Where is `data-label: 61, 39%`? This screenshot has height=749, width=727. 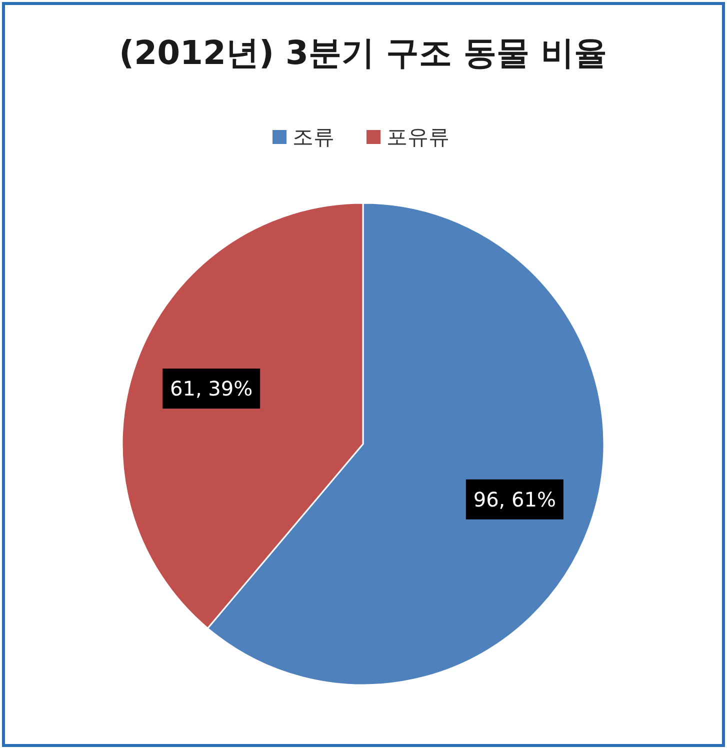 data-label: 61, 39% is located at coordinates (211, 388).